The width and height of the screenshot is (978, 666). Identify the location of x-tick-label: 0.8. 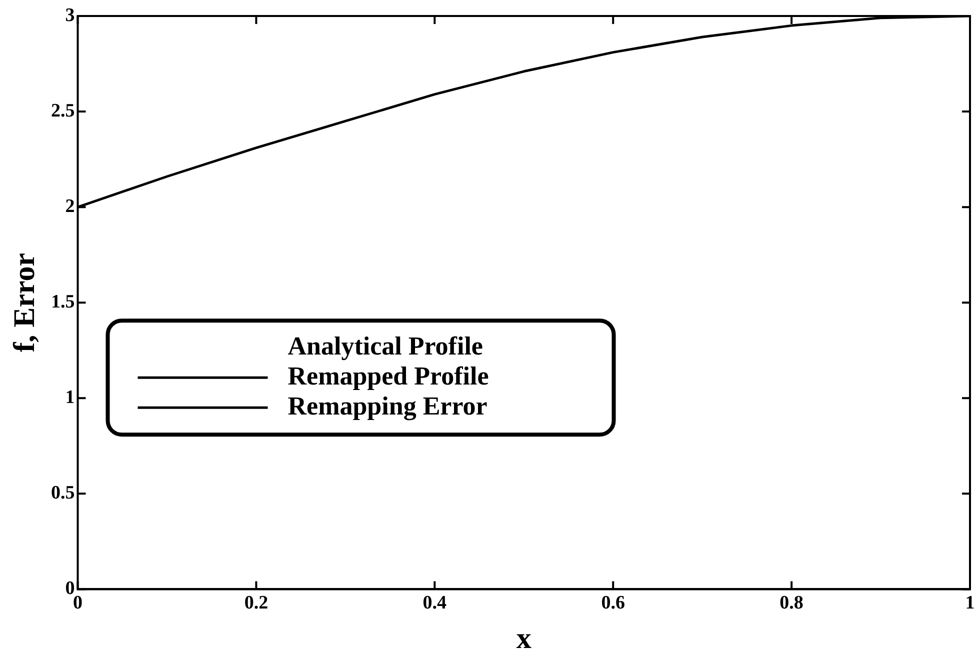
(792, 603).